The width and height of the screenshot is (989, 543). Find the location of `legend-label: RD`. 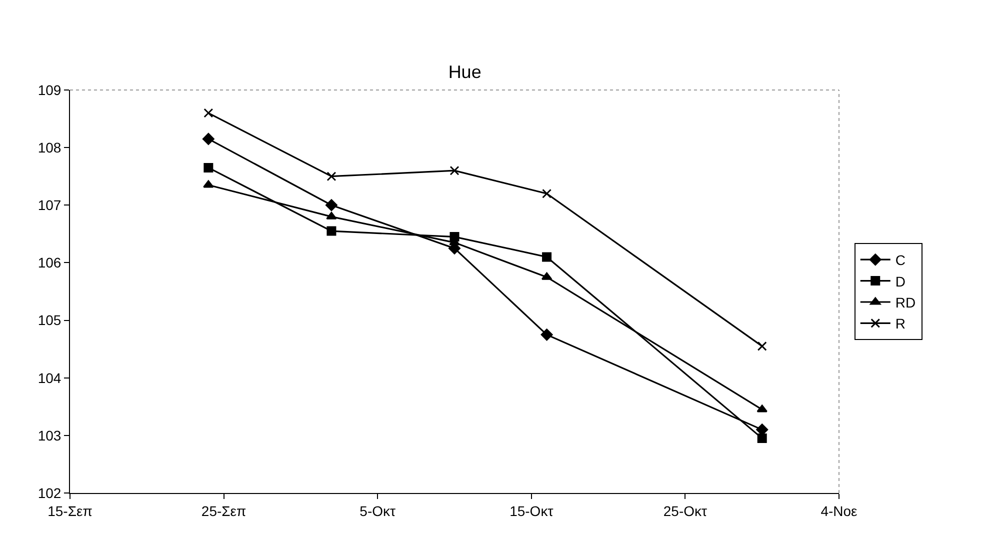

legend-label: RD is located at coordinates (905, 302).